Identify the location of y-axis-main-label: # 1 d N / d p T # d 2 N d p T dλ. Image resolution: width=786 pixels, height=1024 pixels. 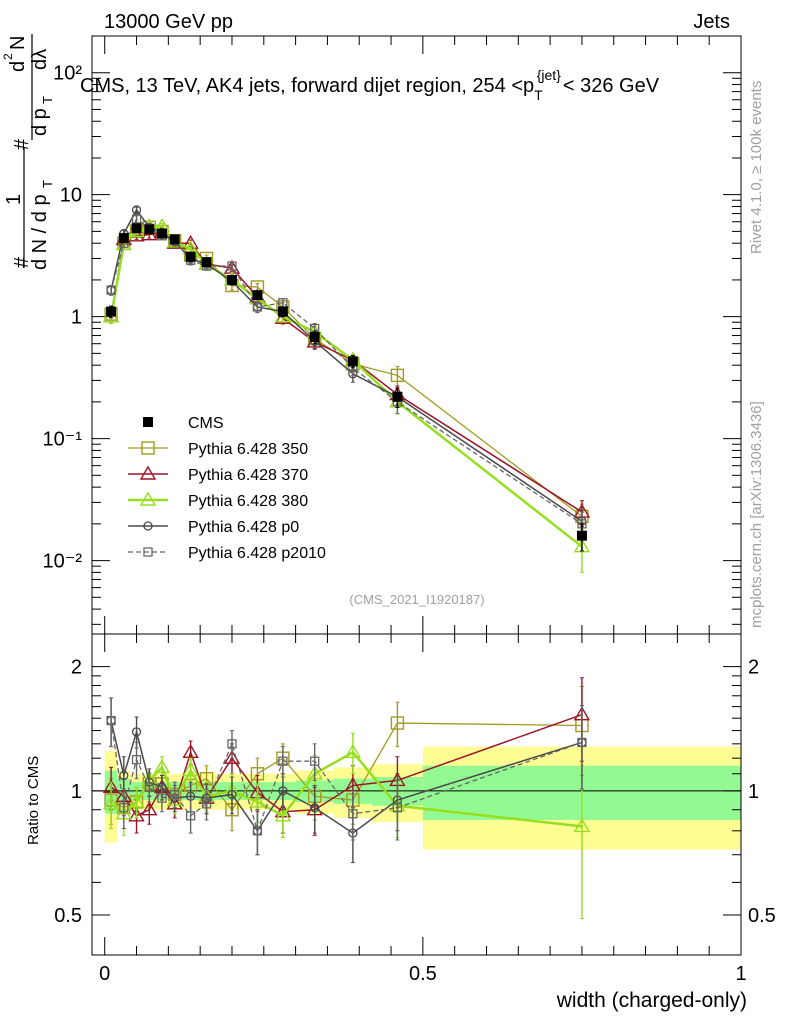
(28, 152).